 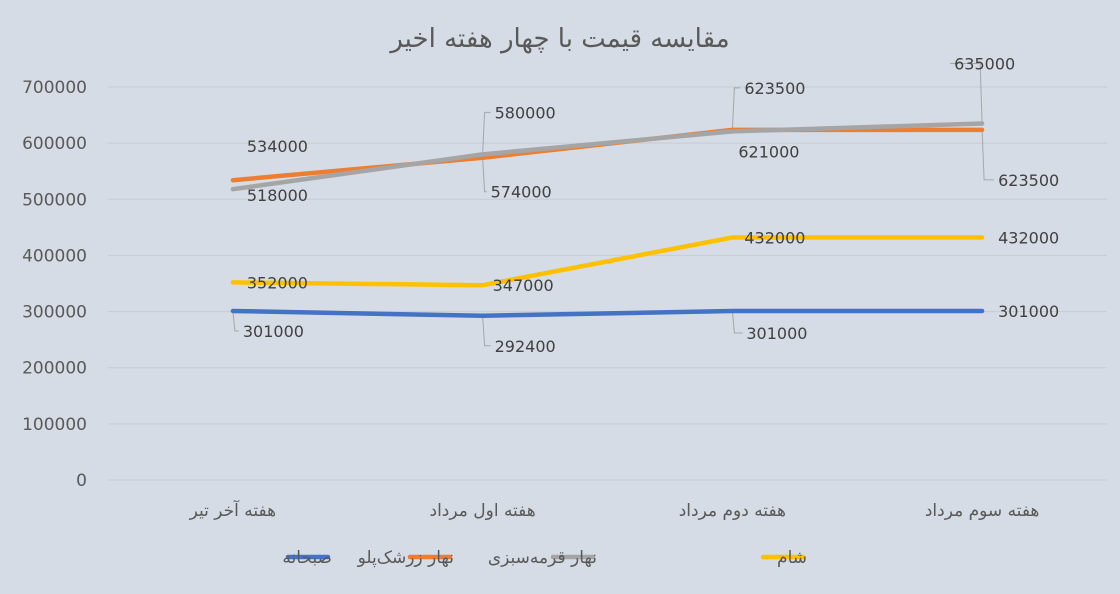 What do you see at coordinates (525, 346) in the screenshot?
I see `data-label: 292400` at bounding box center [525, 346].